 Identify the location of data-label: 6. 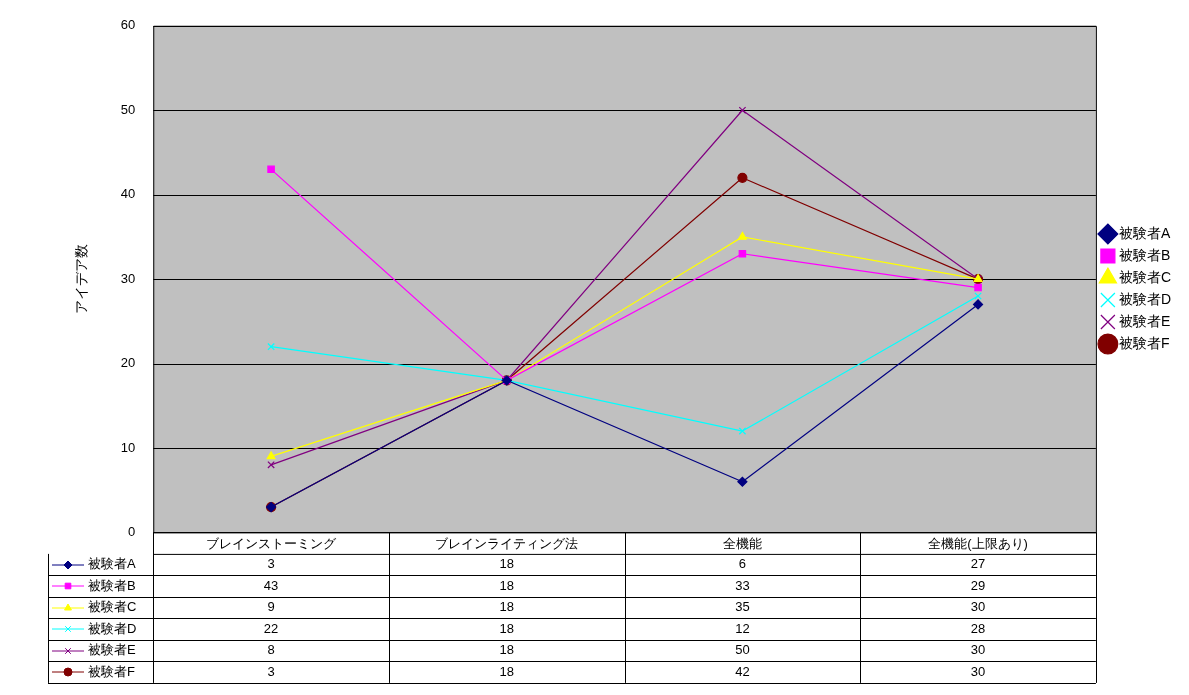
(742, 564).